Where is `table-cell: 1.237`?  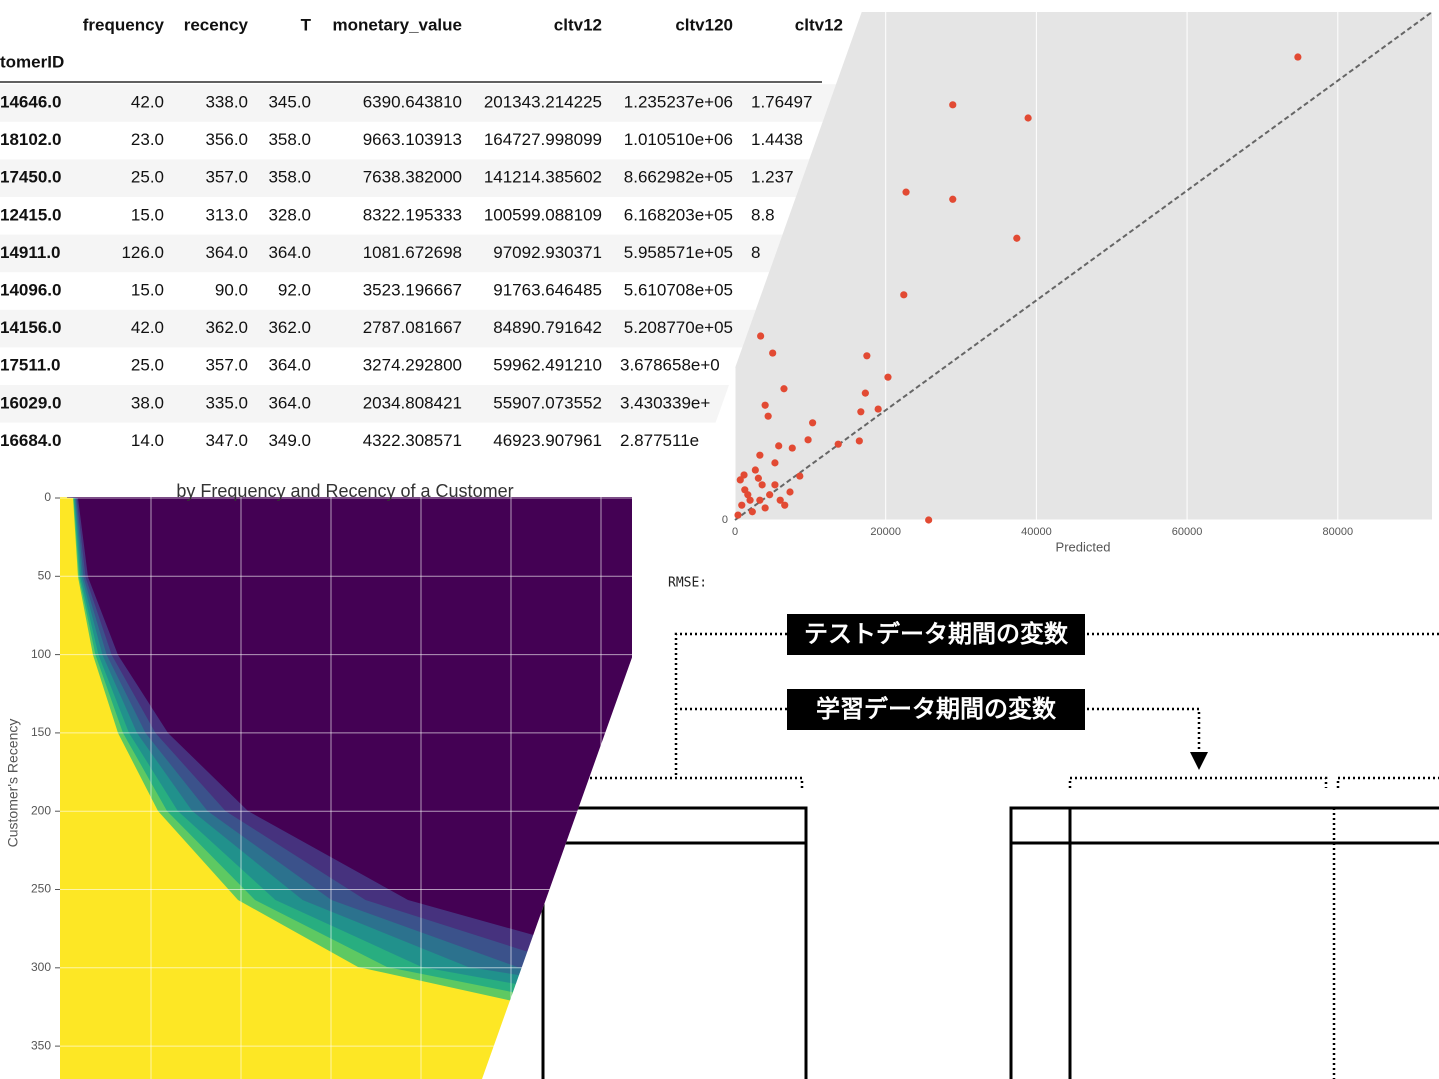
table-cell: 1.237 is located at coordinates (772, 177).